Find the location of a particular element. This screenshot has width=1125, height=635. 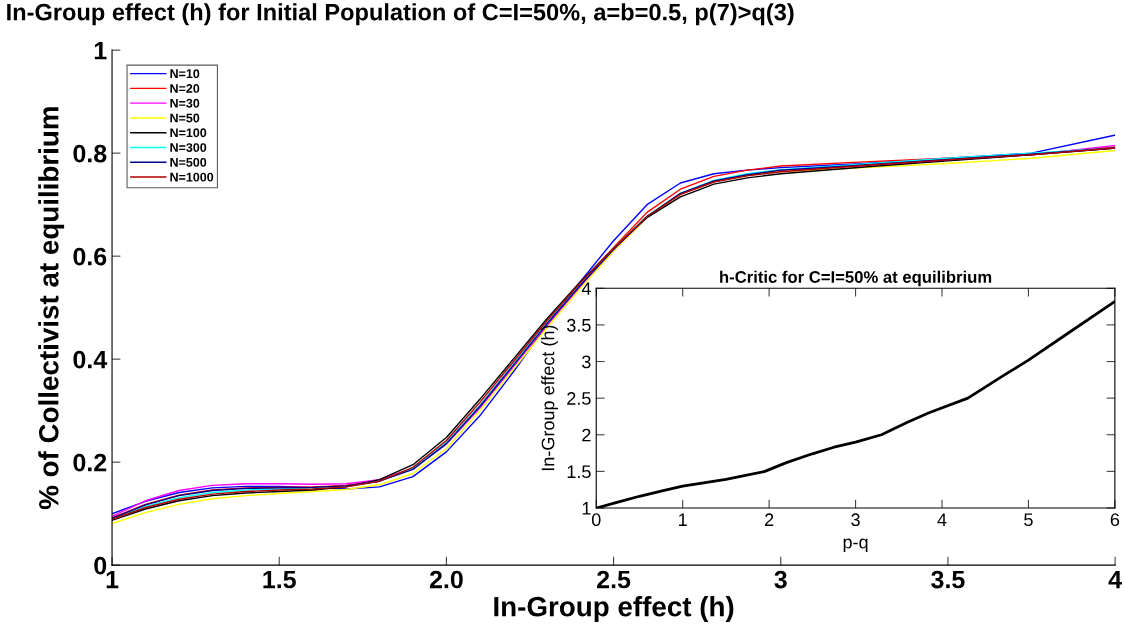

x-tick-label: 0 is located at coordinates (596, 520).